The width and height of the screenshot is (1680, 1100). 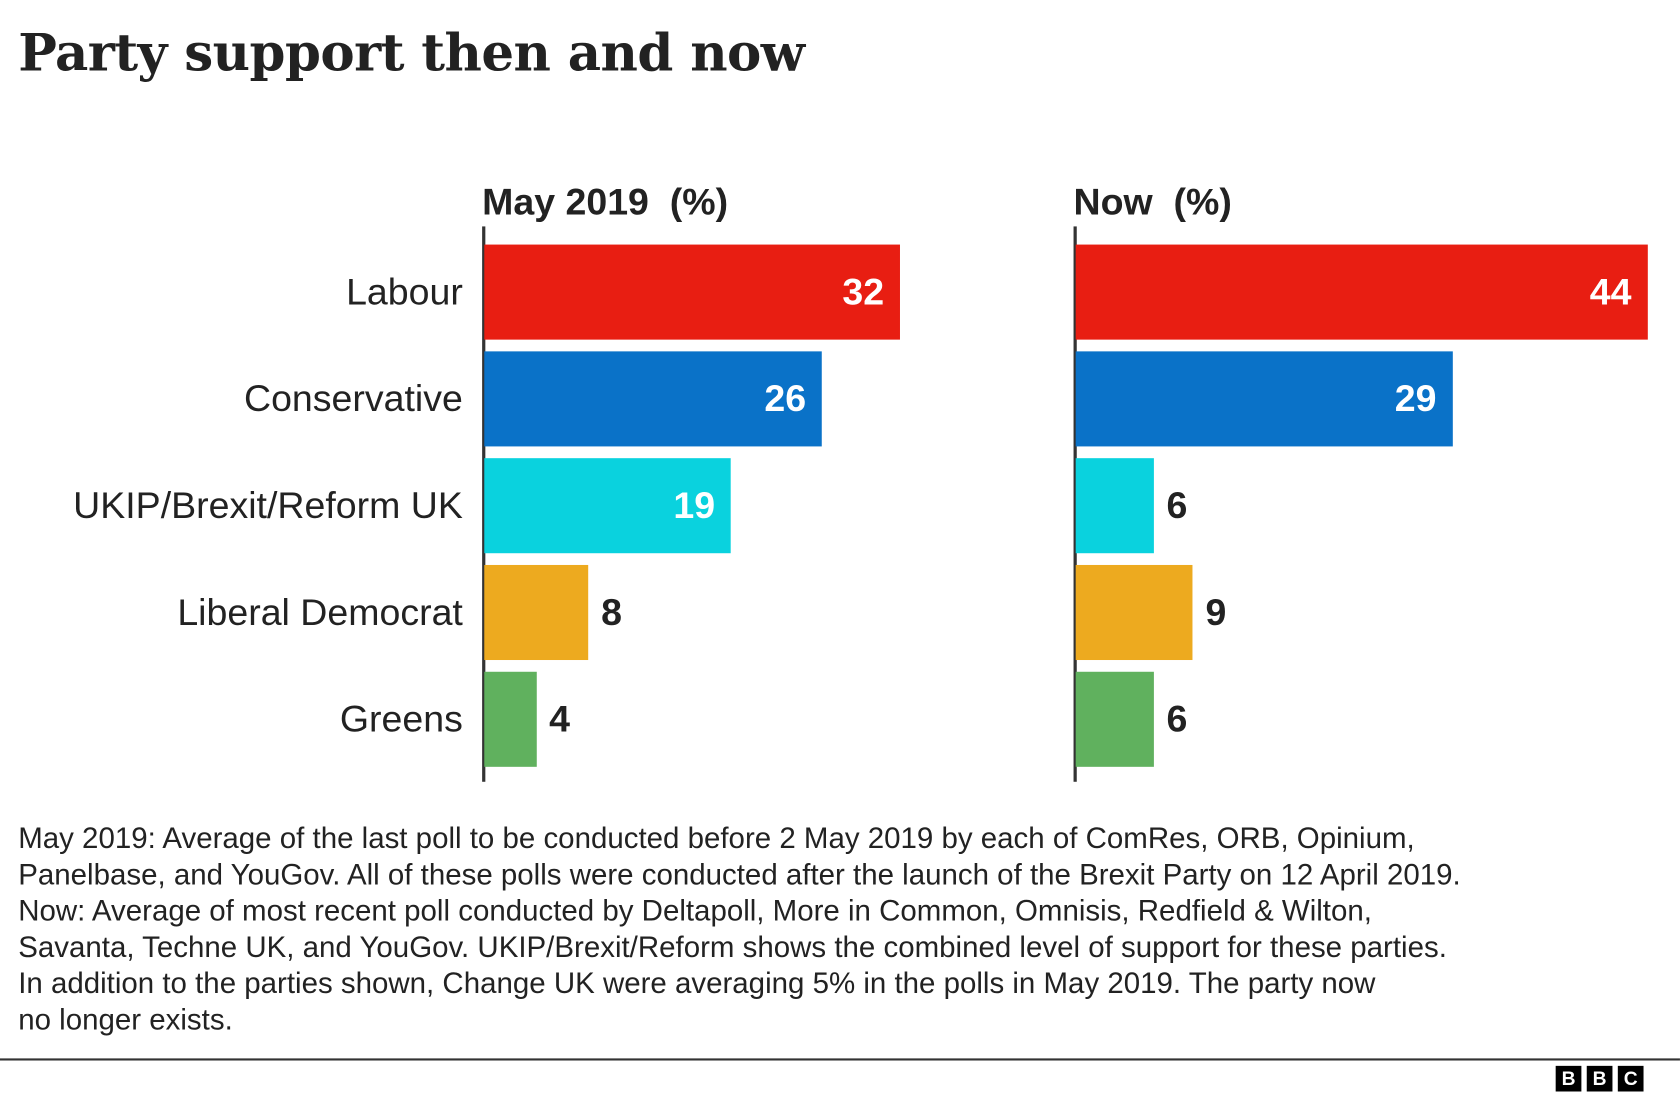 I want to click on data-label: 4, so click(x=559, y=719).